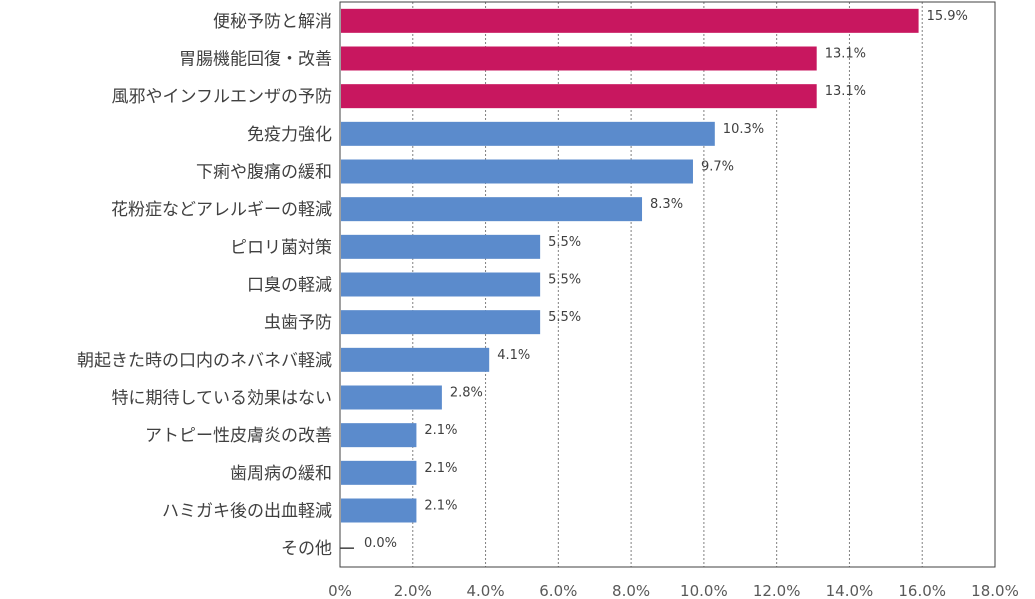 This screenshot has width=1035, height=599. What do you see at coordinates (222, 97) in the screenshot?
I see `category-label: 風邪やインフルエンザの予防` at bounding box center [222, 97].